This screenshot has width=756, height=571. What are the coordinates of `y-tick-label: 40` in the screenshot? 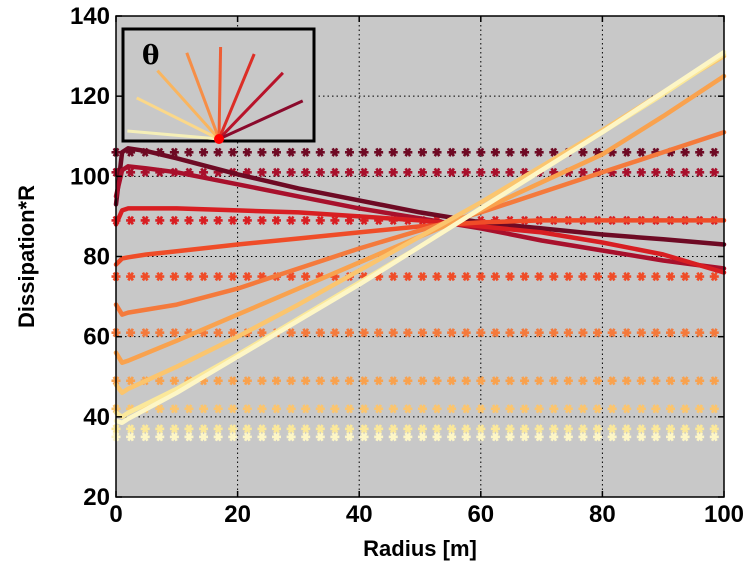 It's located at (96, 417).